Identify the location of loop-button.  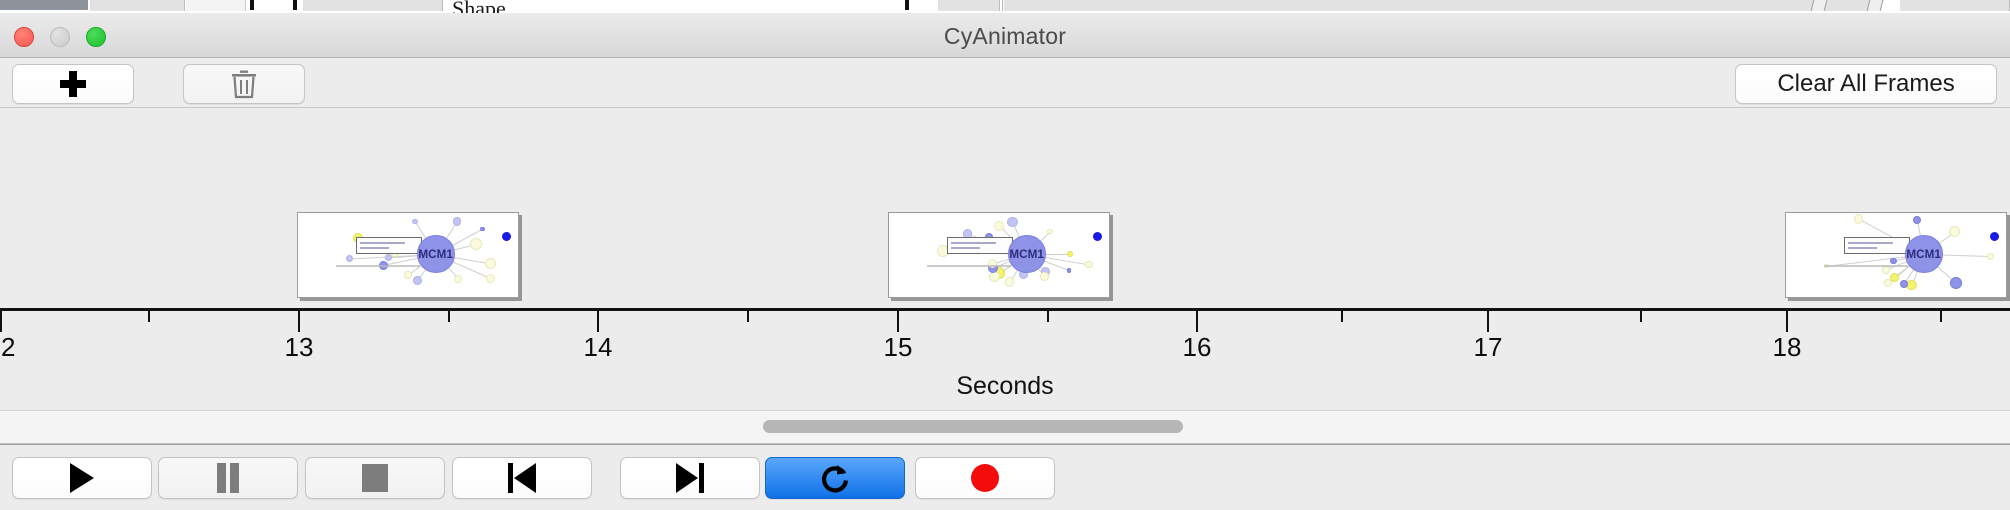
(835, 478).